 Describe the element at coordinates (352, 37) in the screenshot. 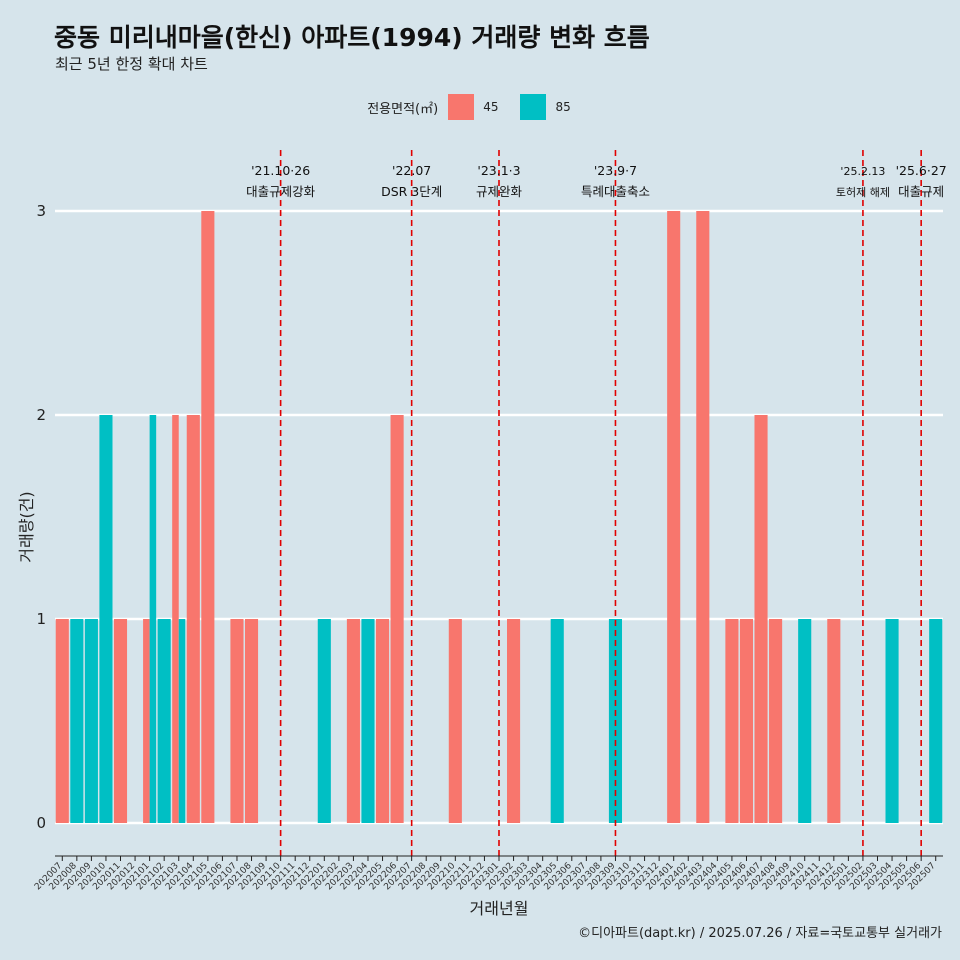

I see `chart-title: 중동 미리내마을(한신) 아파트(1994) 거래량 변화 흐름` at that location.